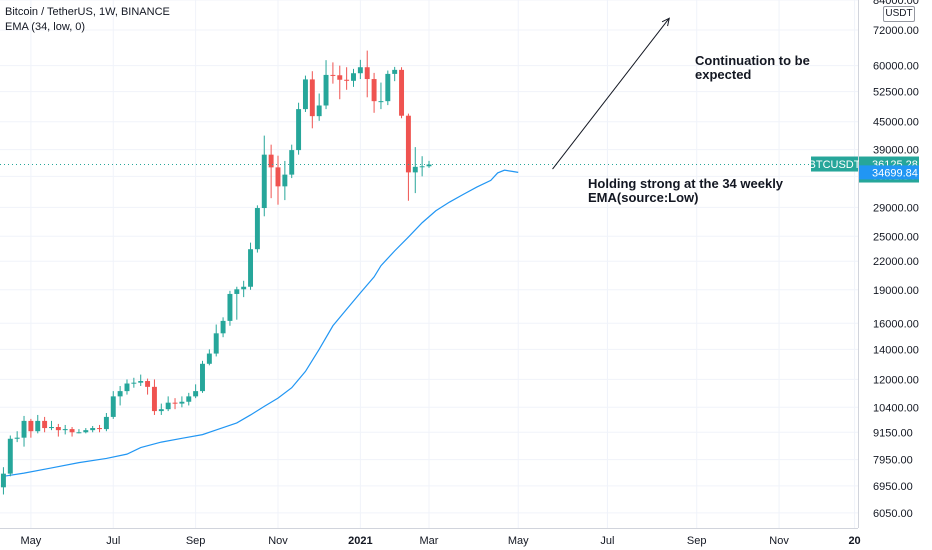 Image resolution: width=932 pixels, height=550 pixels. Describe the element at coordinates (896, 380) in the screenshot. I see `y-tick-label: 12000.00` at that location.